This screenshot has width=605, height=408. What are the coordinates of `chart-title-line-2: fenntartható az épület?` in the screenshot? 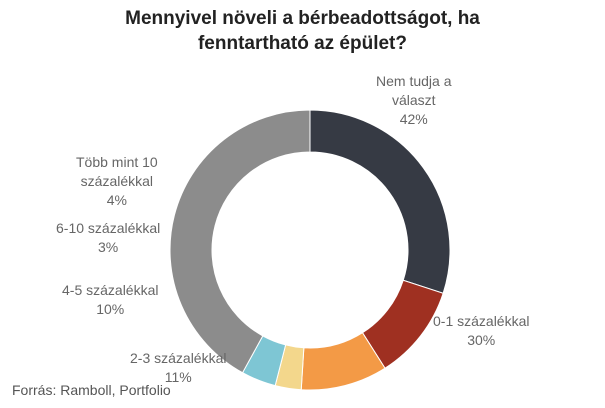 It's located at (302, 43).